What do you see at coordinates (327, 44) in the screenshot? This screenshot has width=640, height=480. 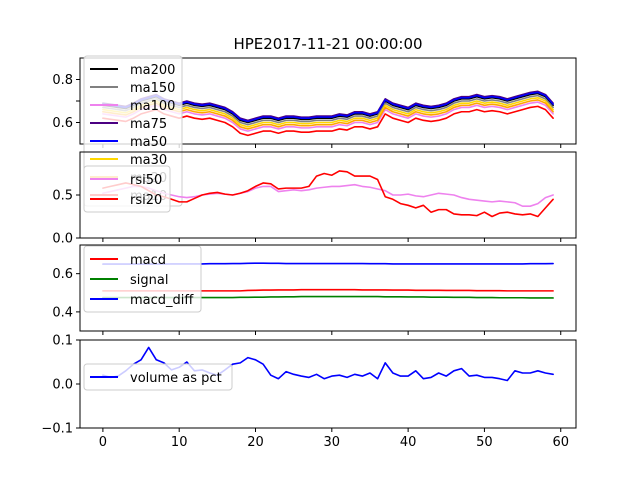 I see `chart-title: HPE2017-11-21 00:00:00` at bounding box center [327, 44].